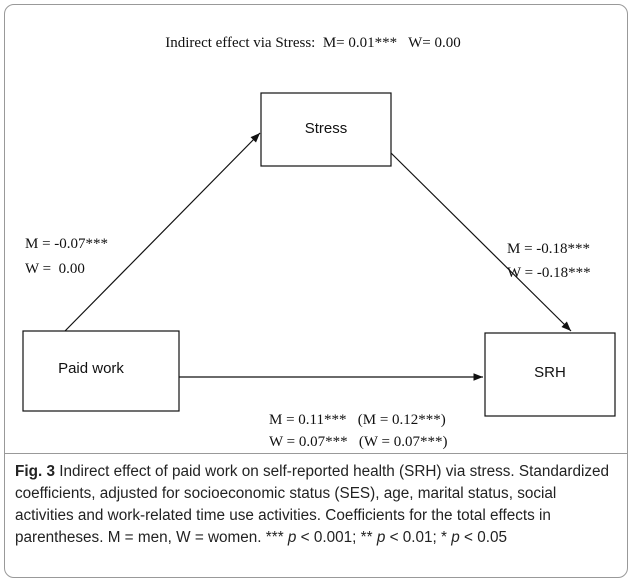 The width and height of the screenshot is (634, 584). Describe the element at coordinates (548, 249) in the screenshot. I see `edge-label: M = -0.18***` at that location.